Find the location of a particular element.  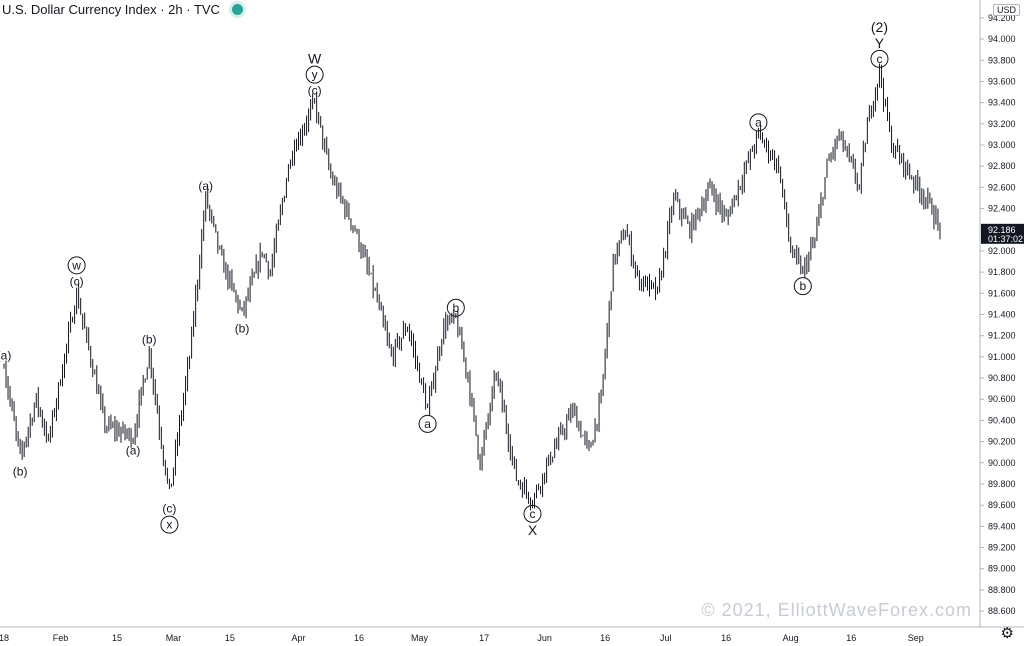

x-tick-label: 17 is located at coordinates (484, 638).